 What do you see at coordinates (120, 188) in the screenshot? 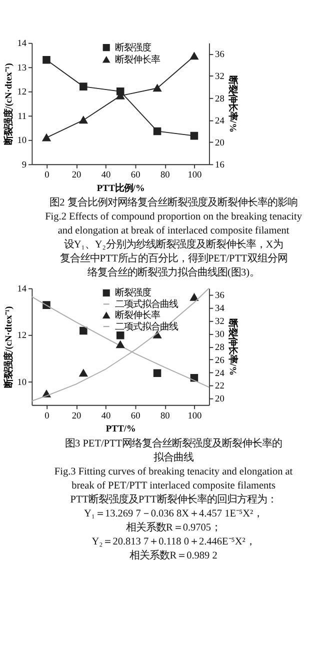
I see `x-axis-title: PTT比例/%` at bounding box center [120, 188].